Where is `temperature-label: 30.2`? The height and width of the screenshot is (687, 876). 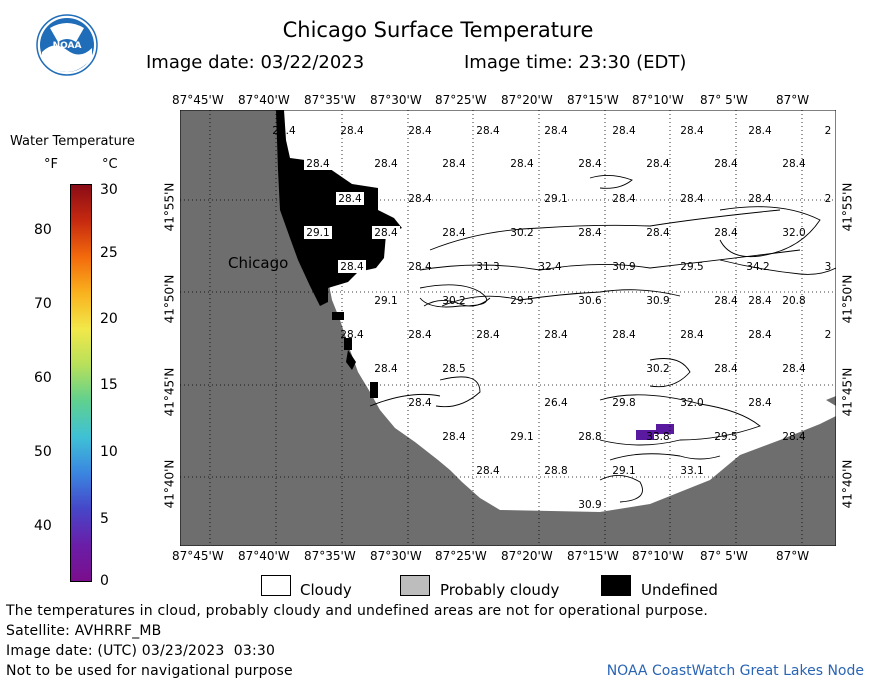
temperature-label: 30.2 is located at coordinates (453, 301).